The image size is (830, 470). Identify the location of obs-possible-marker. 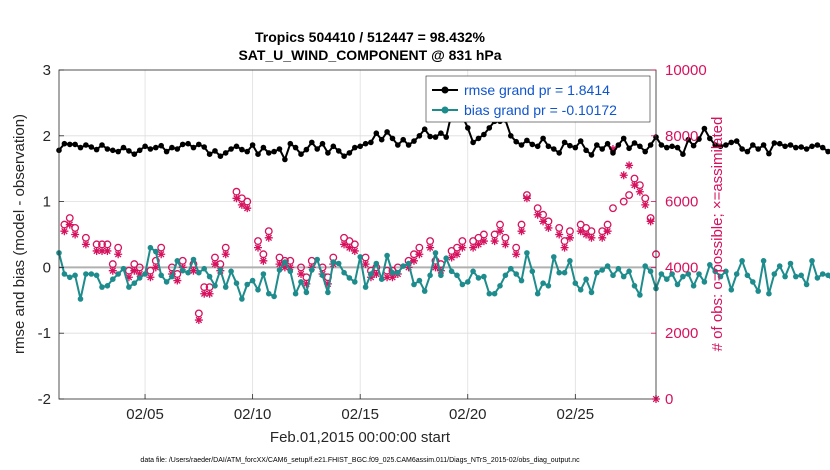
(629, 195).